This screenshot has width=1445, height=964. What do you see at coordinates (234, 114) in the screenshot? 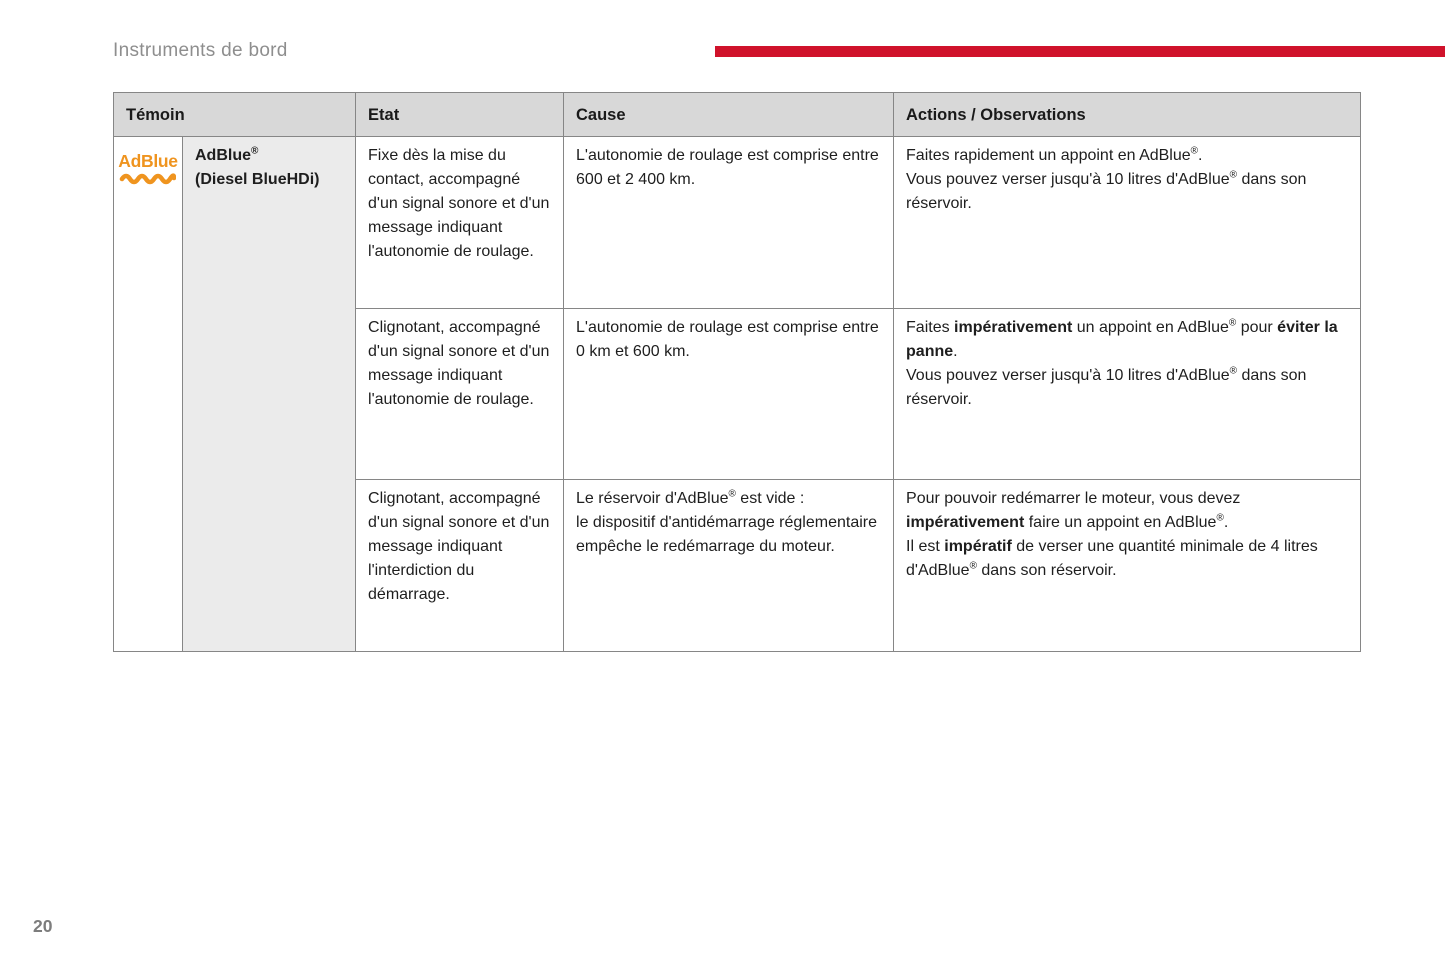
I see `column-header-temoin: Témoin` at bounding box center [234, 114].